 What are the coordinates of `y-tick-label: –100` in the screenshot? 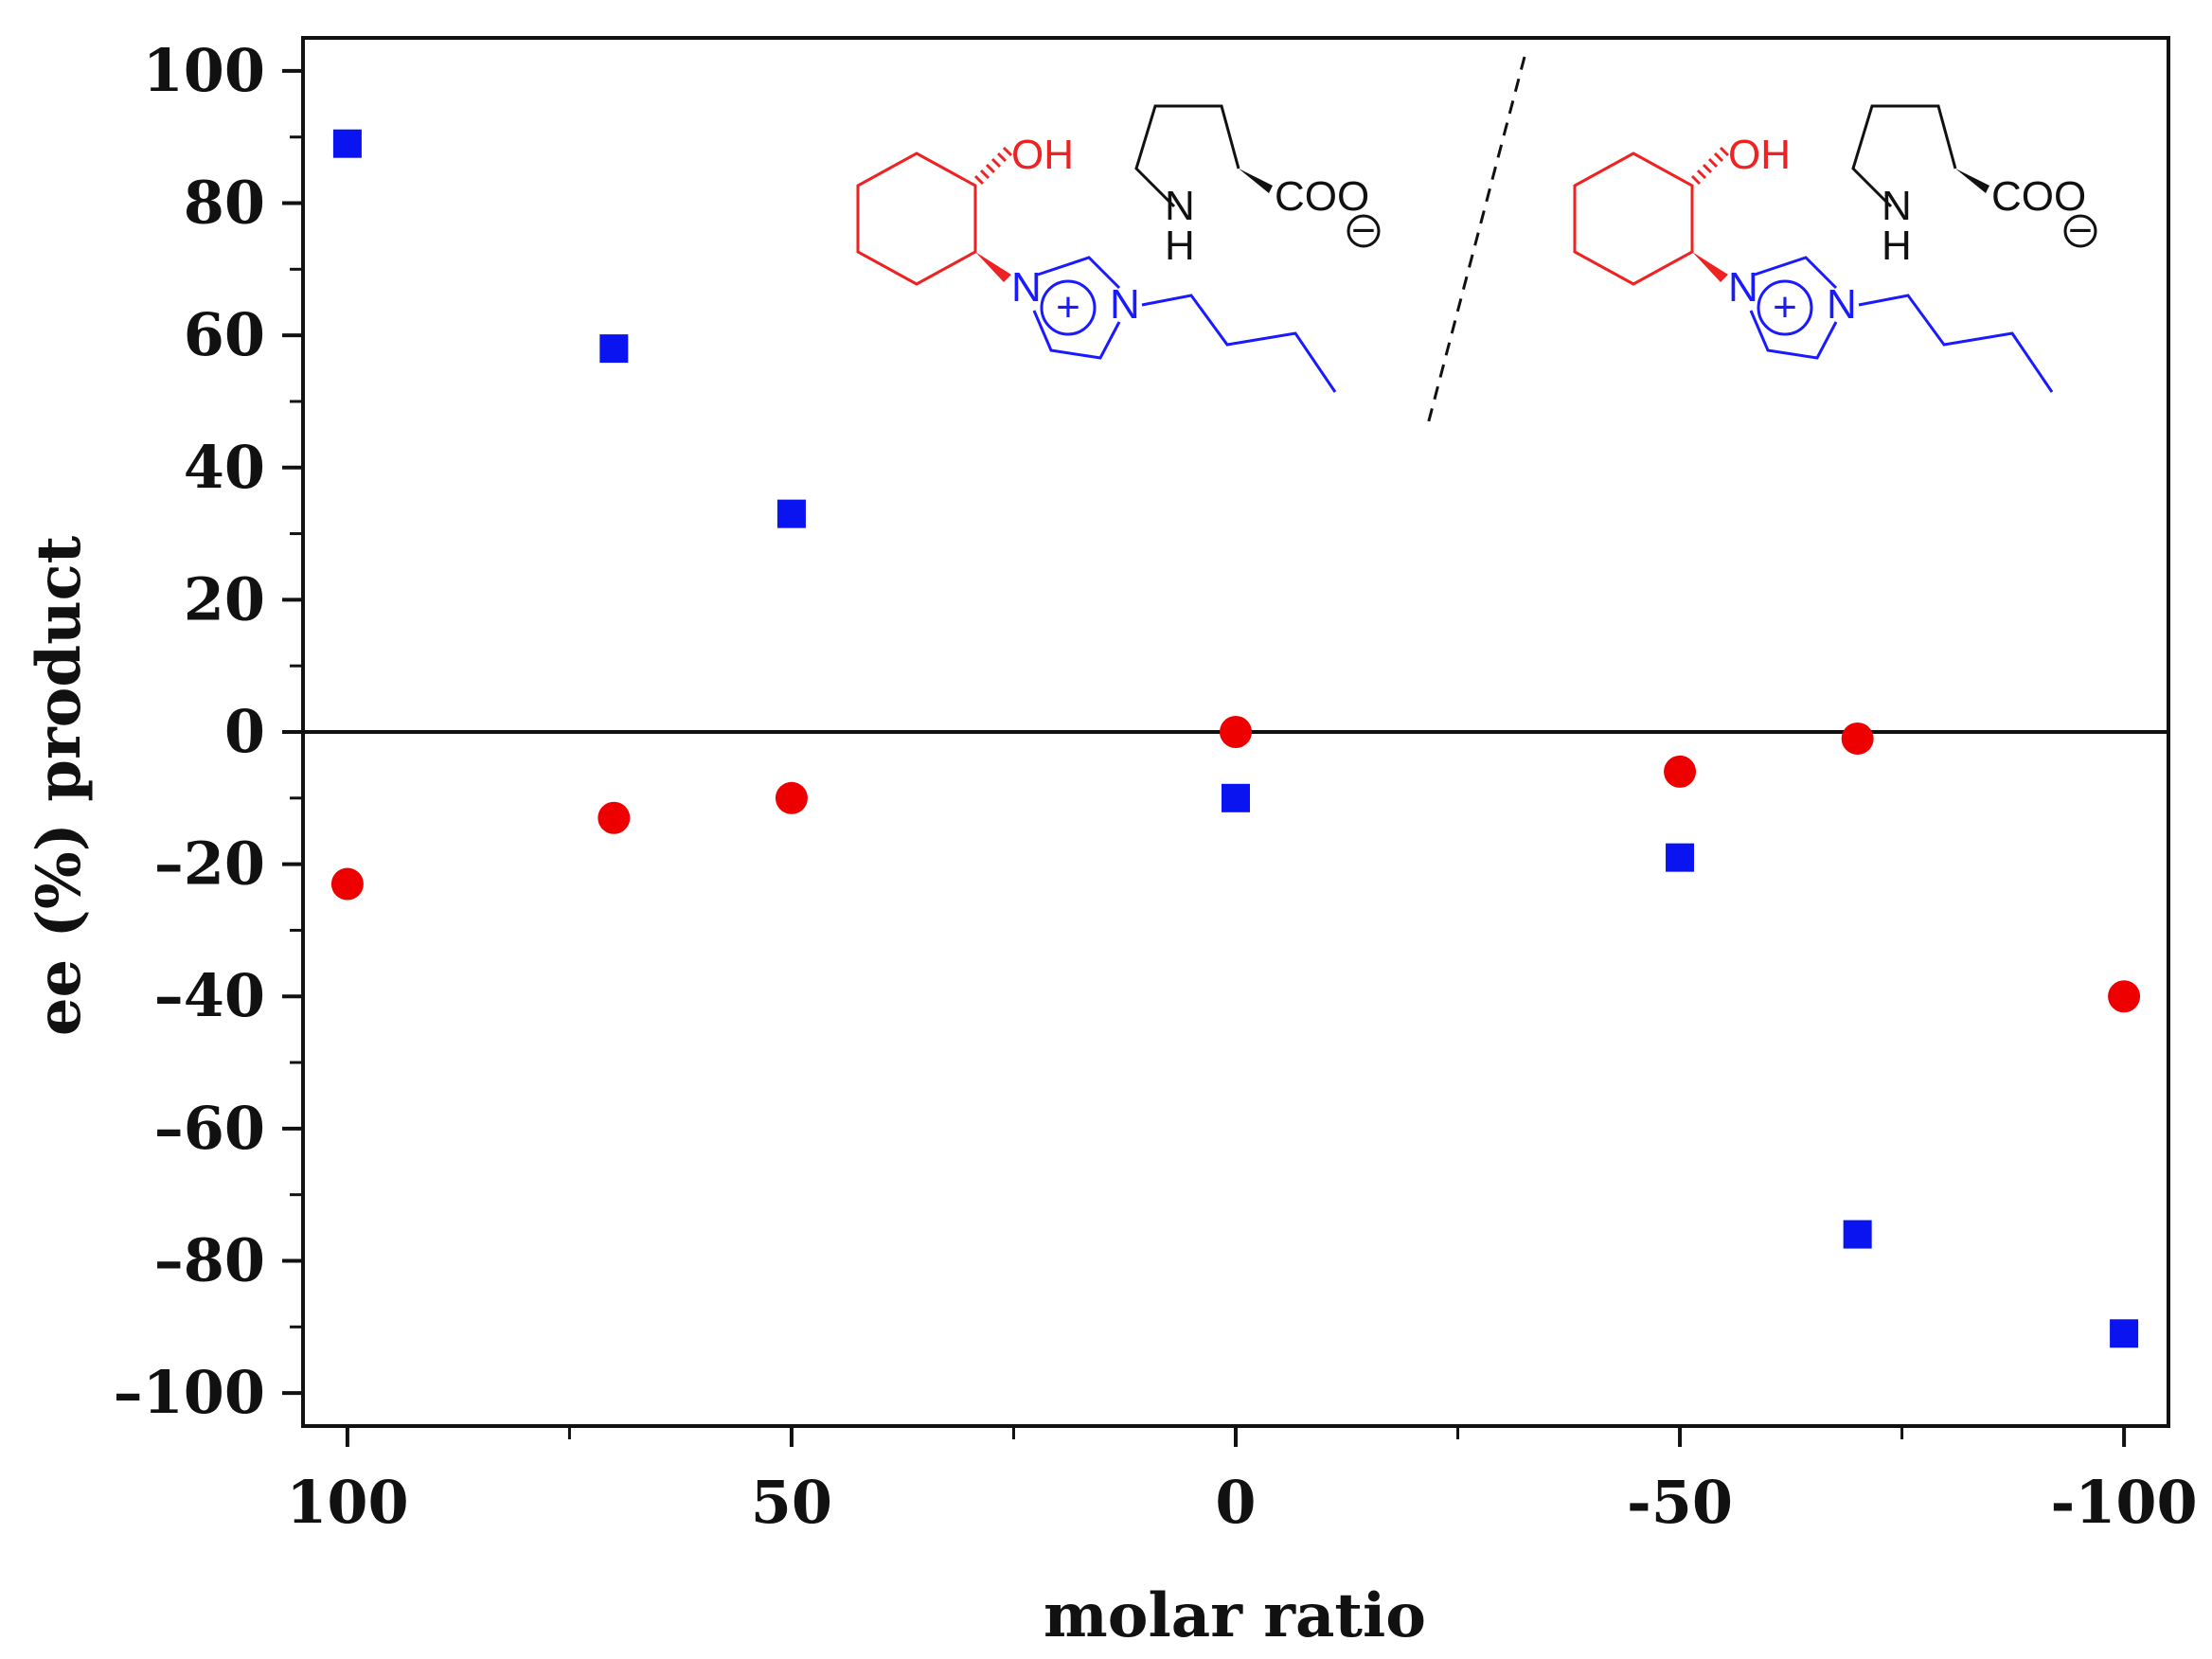 It's located at (189, 1392).